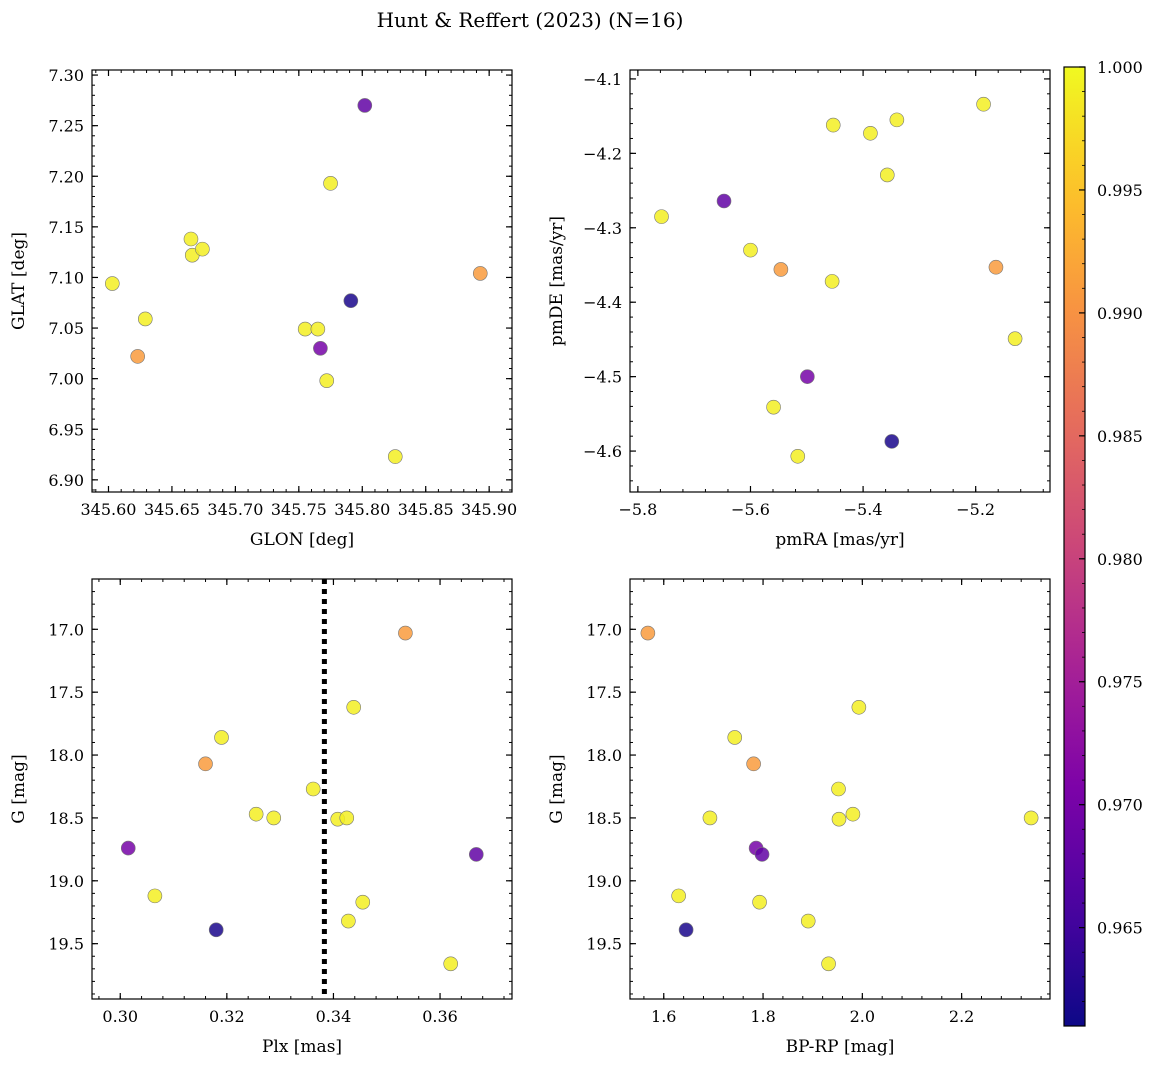  I want to click on x-tick-label: 345.75, so click(299, 509).